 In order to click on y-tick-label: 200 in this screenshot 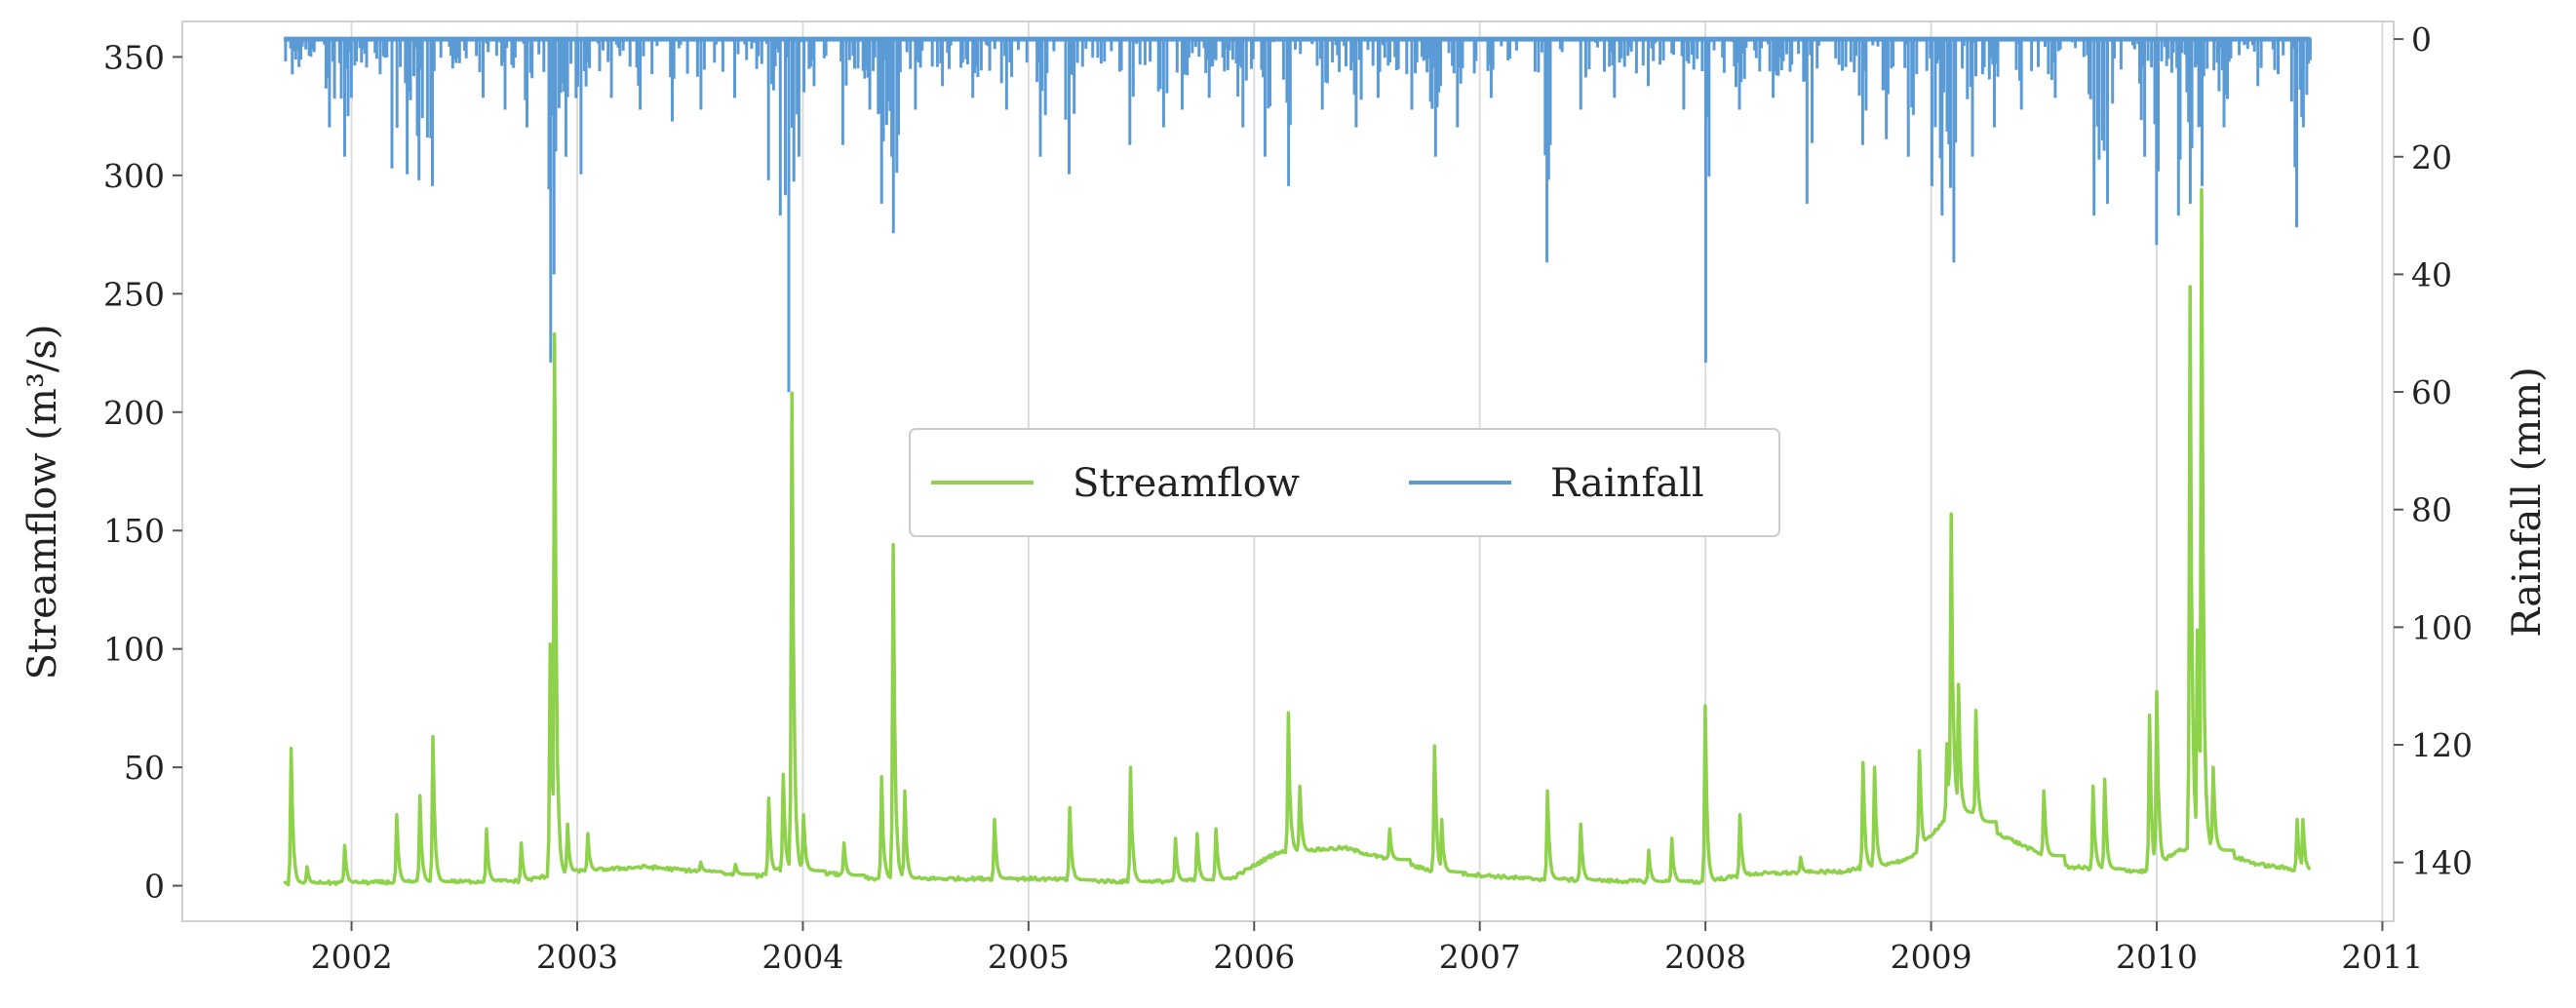, I will do `click(134, 413)`.